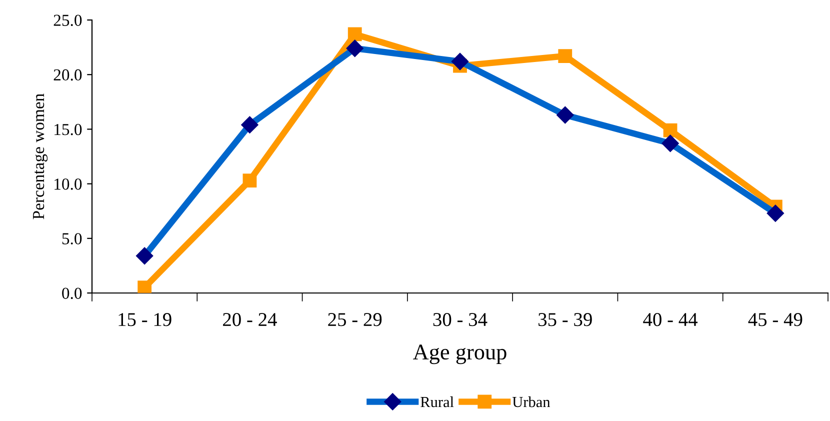 This screenshot has height=421, width=830. I want to click on y-tick-label: 15.0, so click(68, 130).